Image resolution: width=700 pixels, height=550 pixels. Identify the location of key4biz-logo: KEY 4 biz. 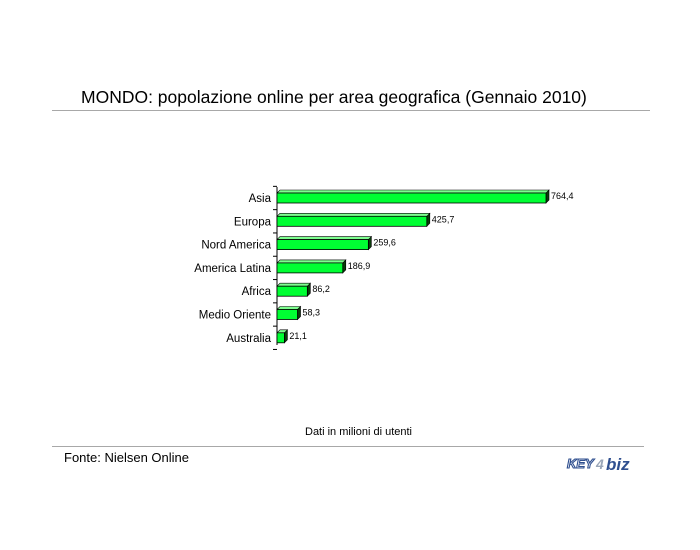
(598, 464).